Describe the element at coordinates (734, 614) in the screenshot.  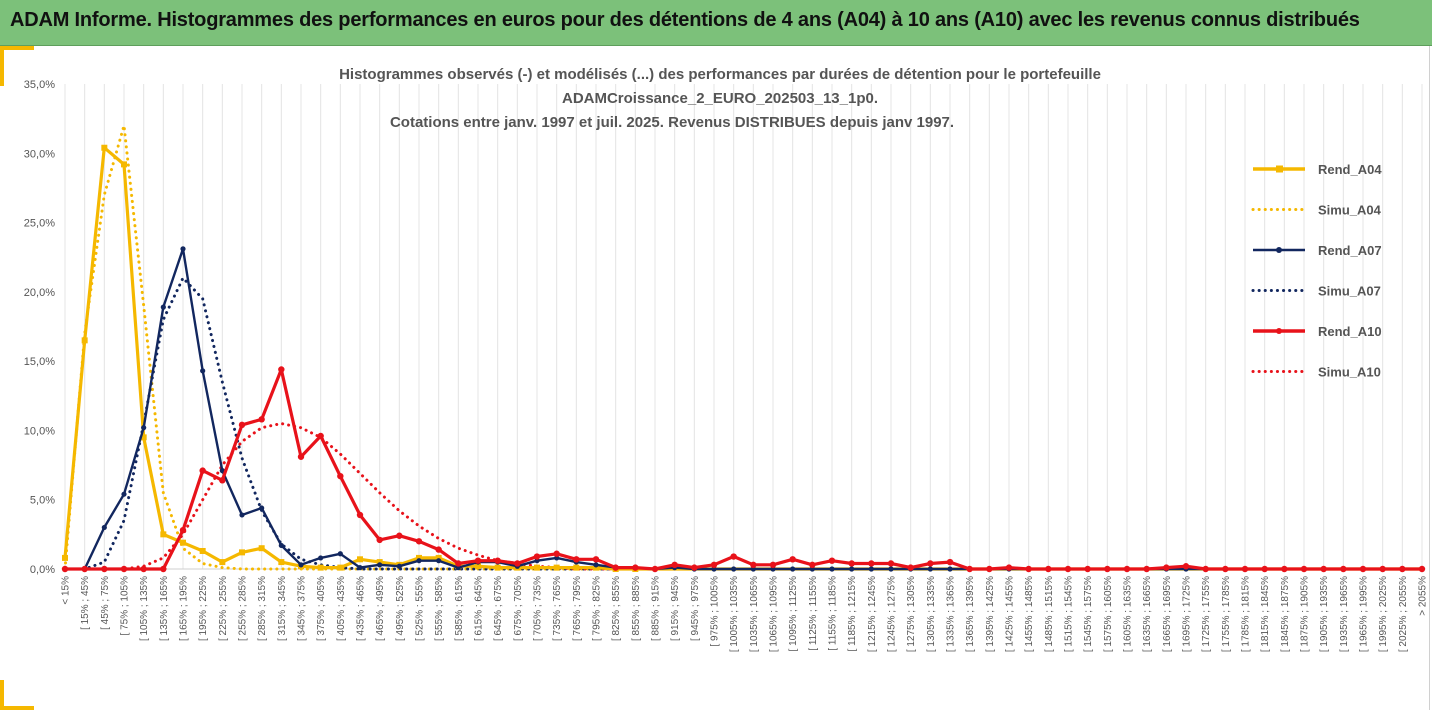
I see `x-tick-label: [ 1005% ; 1035%` at that location.